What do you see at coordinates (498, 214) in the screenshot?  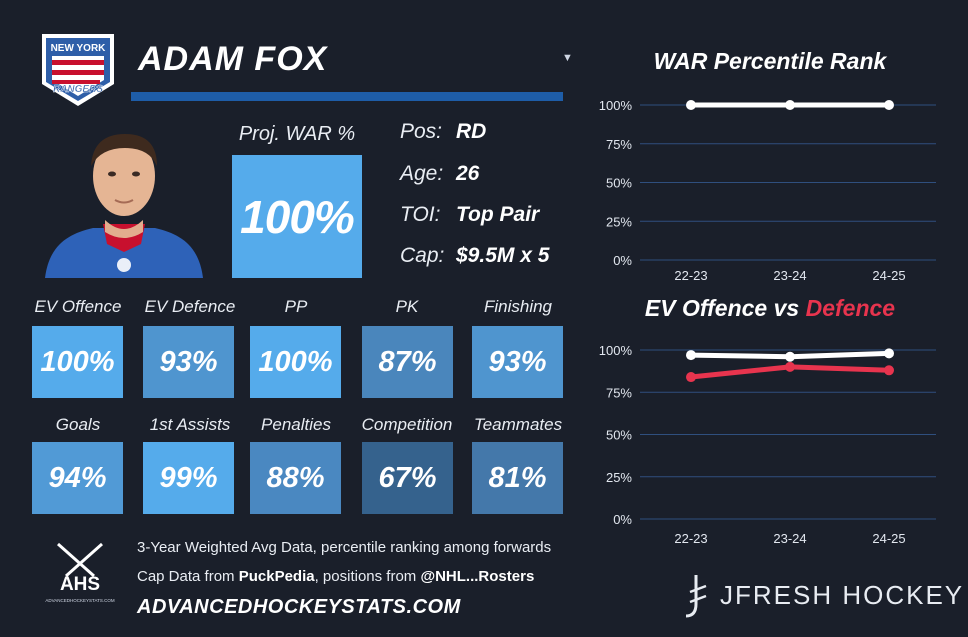 I see `info-value: Top Pair` at bounding box center [498, 214].